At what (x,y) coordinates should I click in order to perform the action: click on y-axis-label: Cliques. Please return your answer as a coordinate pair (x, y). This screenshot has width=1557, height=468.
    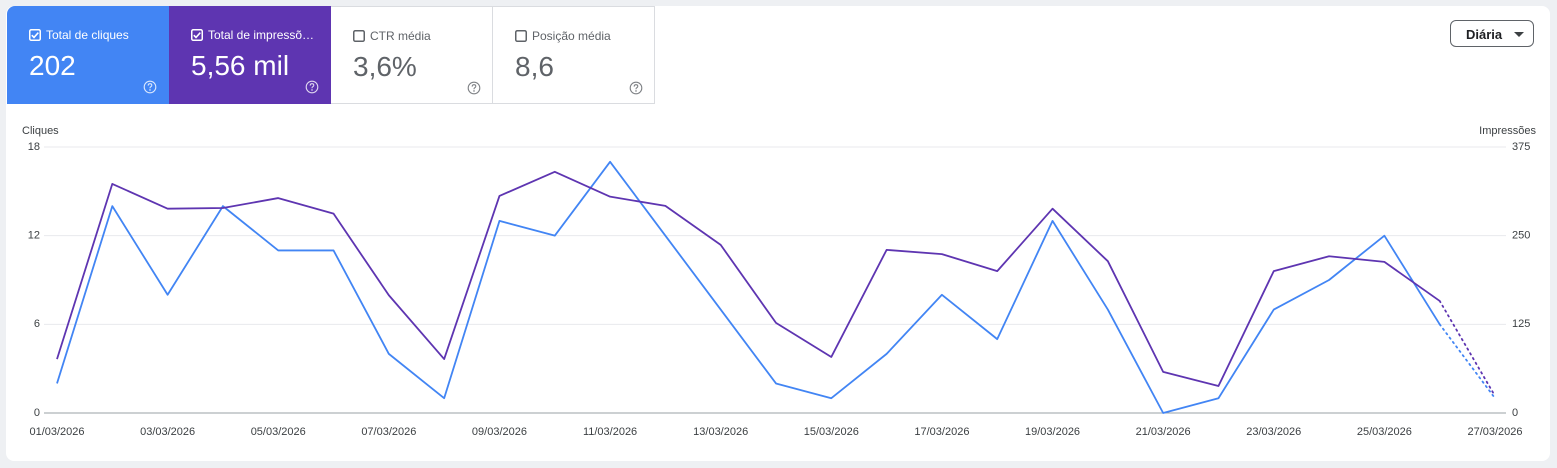
    Looking at the image, I should click on (40, 131).